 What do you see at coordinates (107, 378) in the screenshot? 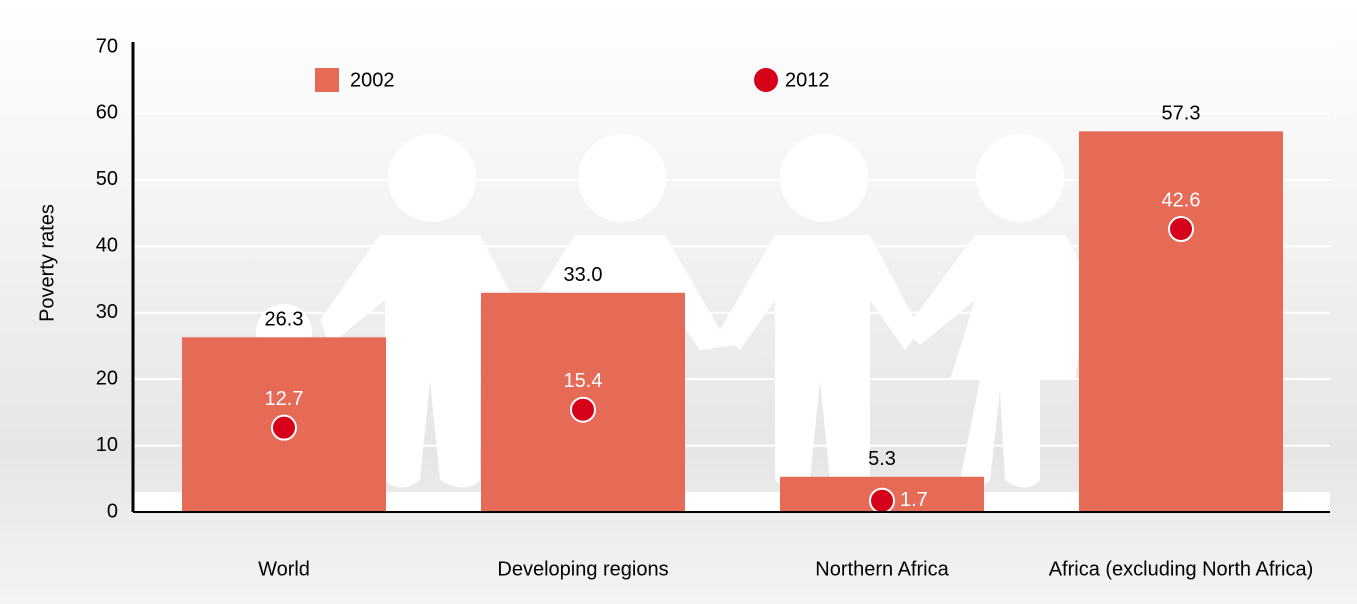
I see `y-tick-label: 20` at bounding box center [107, 378].